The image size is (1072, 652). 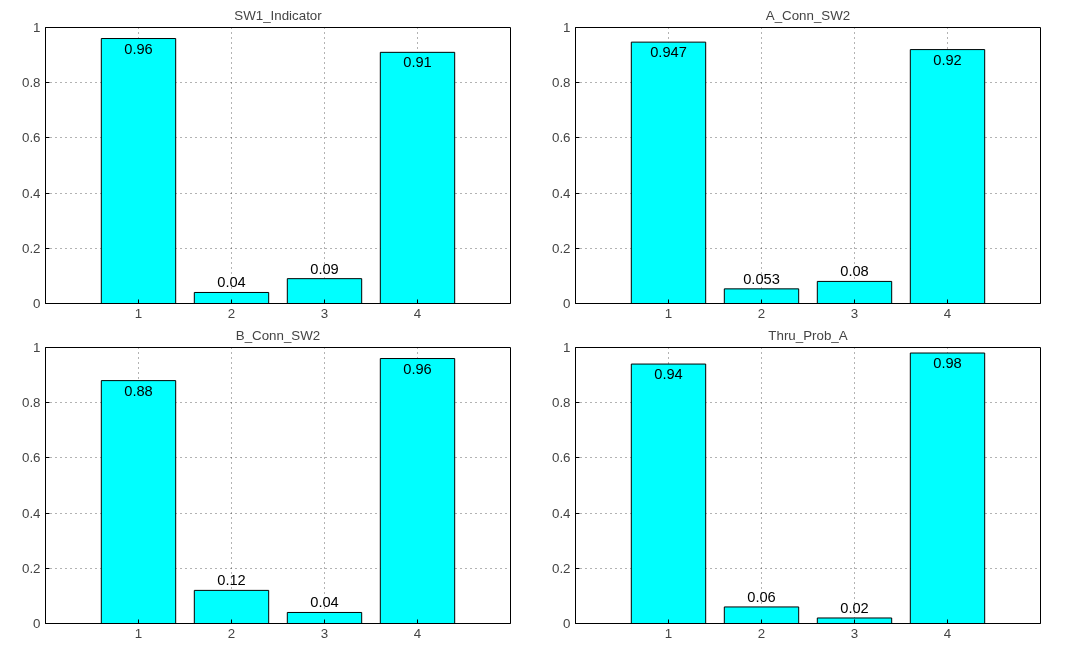 What do you see at coordinates (324, 268) in the screenshot?
I see `data-label: 0.09` at bounding box center [324, 268].